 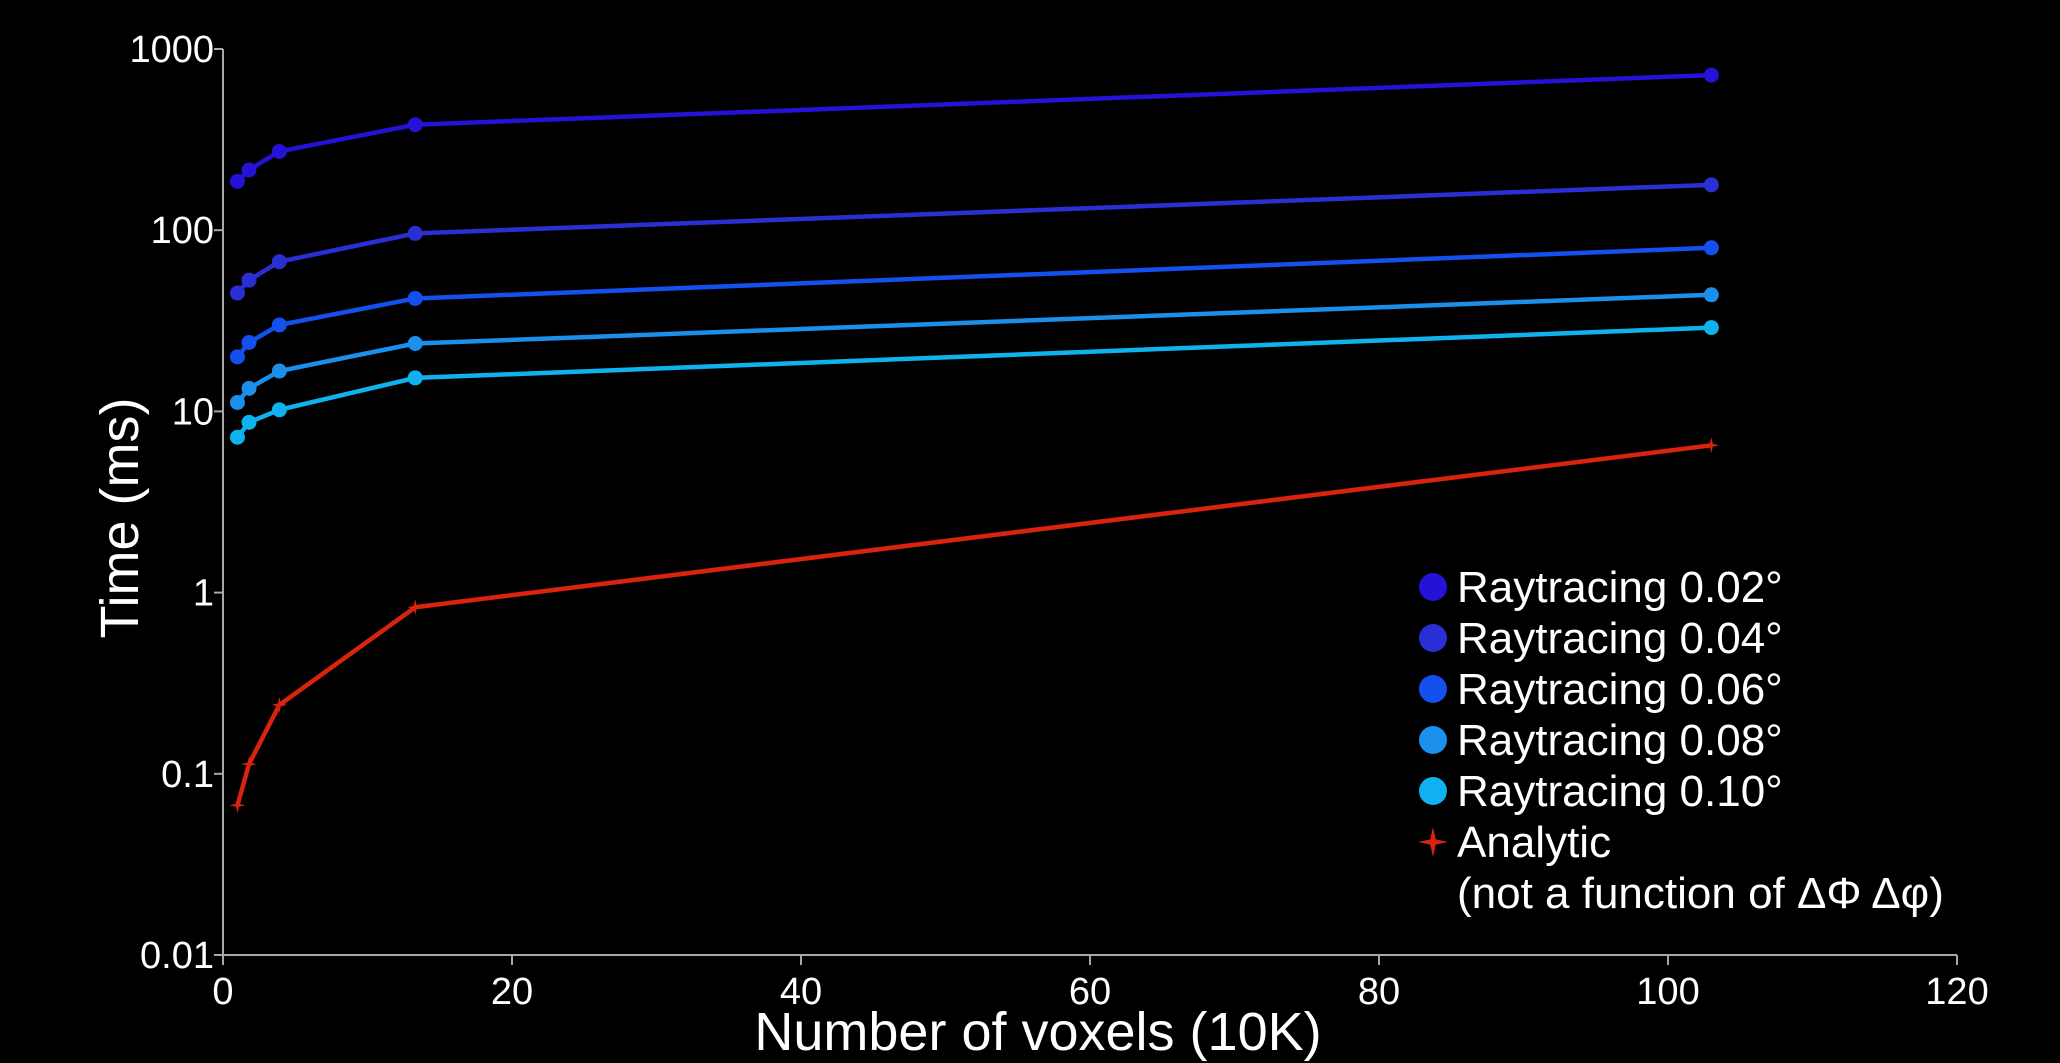 What do you see at coordinates (1379, 992) in the screenshot?
I see `x-tick-label: 80` at bounding box center [1379, 992].